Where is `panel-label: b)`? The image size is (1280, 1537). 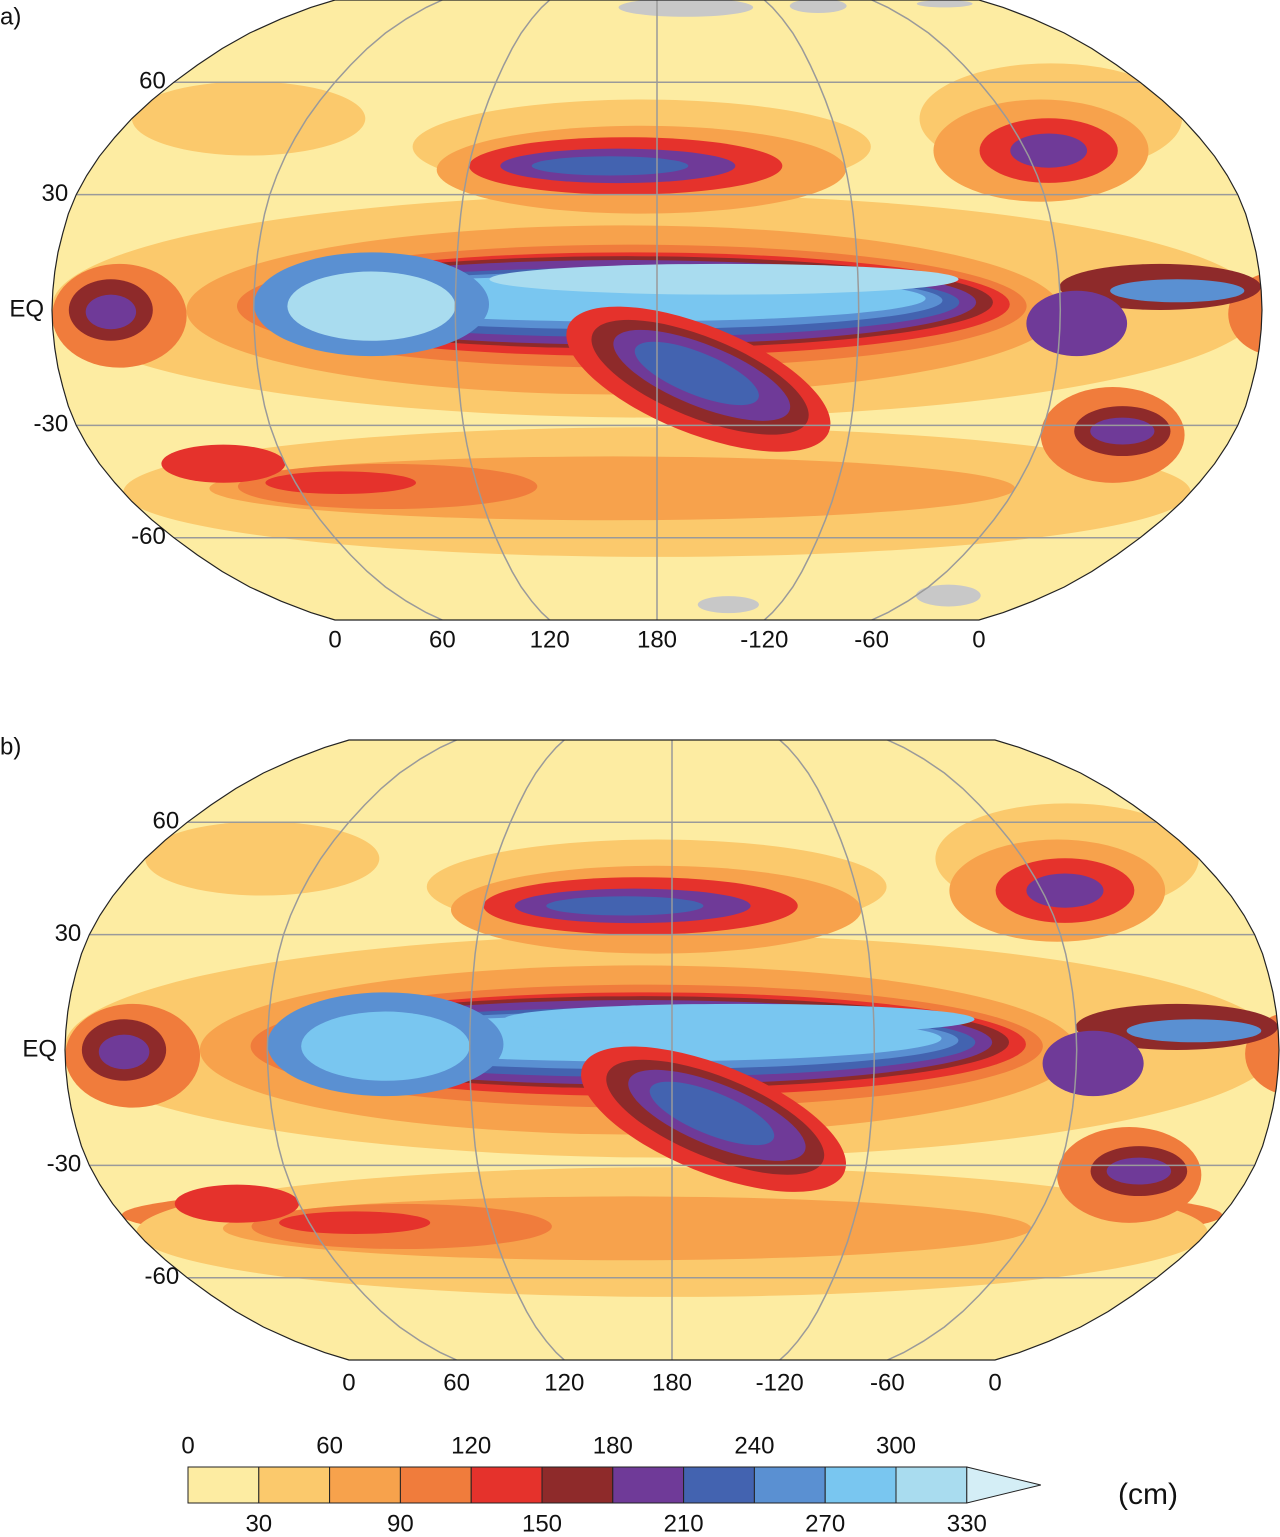 panel-label: b) is located at coordinates (10, 746).